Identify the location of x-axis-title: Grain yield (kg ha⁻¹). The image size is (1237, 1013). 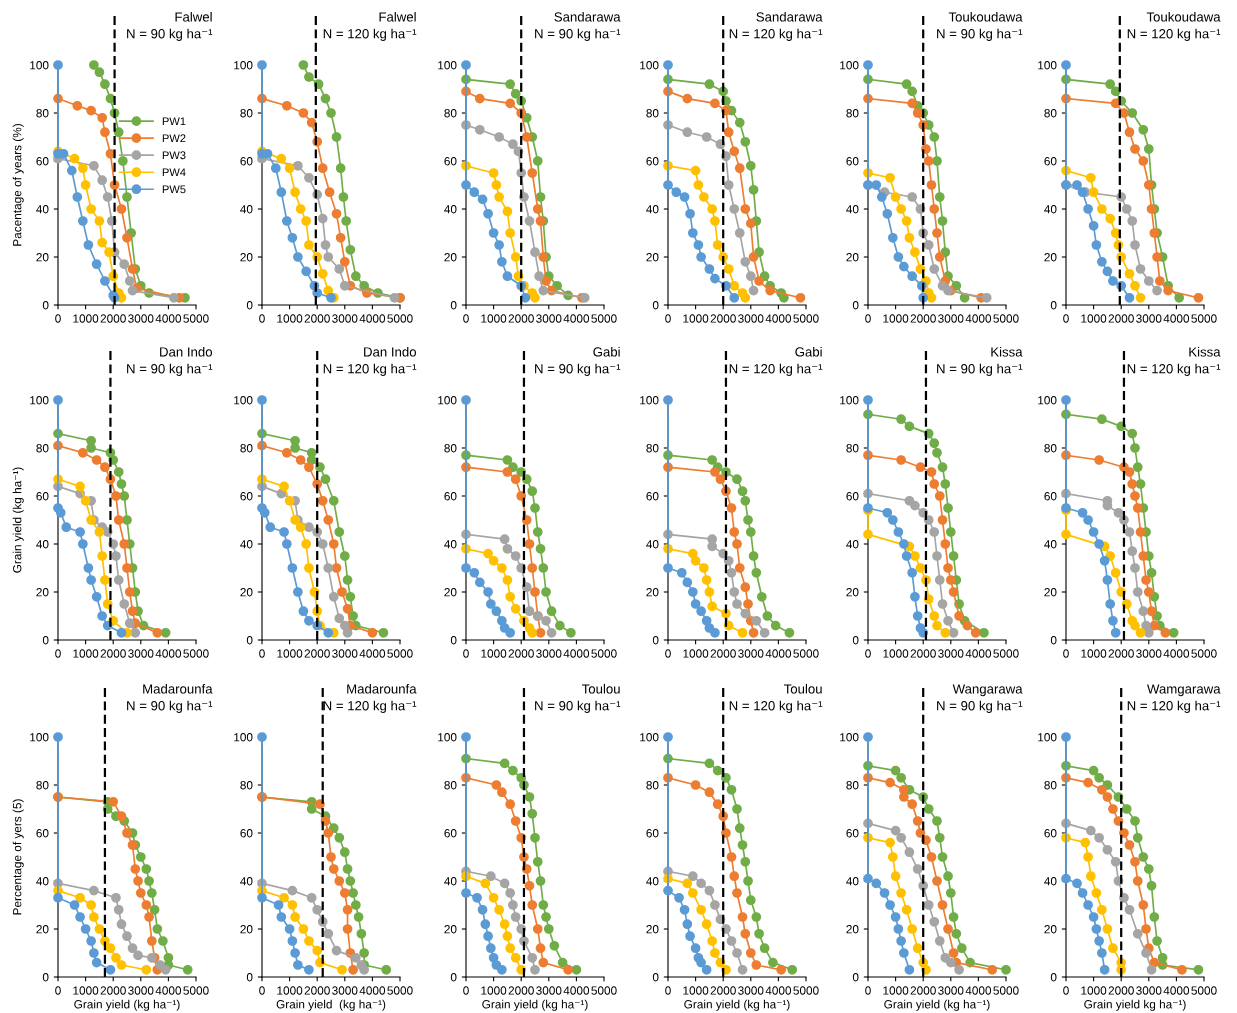
(127, 1005).